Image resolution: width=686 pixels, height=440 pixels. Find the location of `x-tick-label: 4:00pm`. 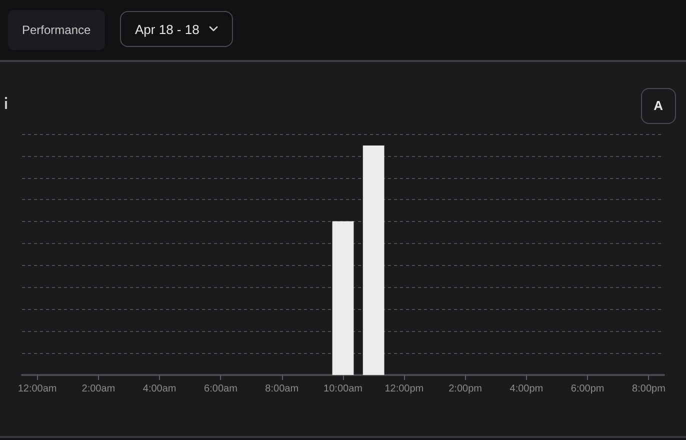

x-tick-label: 4:00pm is located at coordinates (527, 389).